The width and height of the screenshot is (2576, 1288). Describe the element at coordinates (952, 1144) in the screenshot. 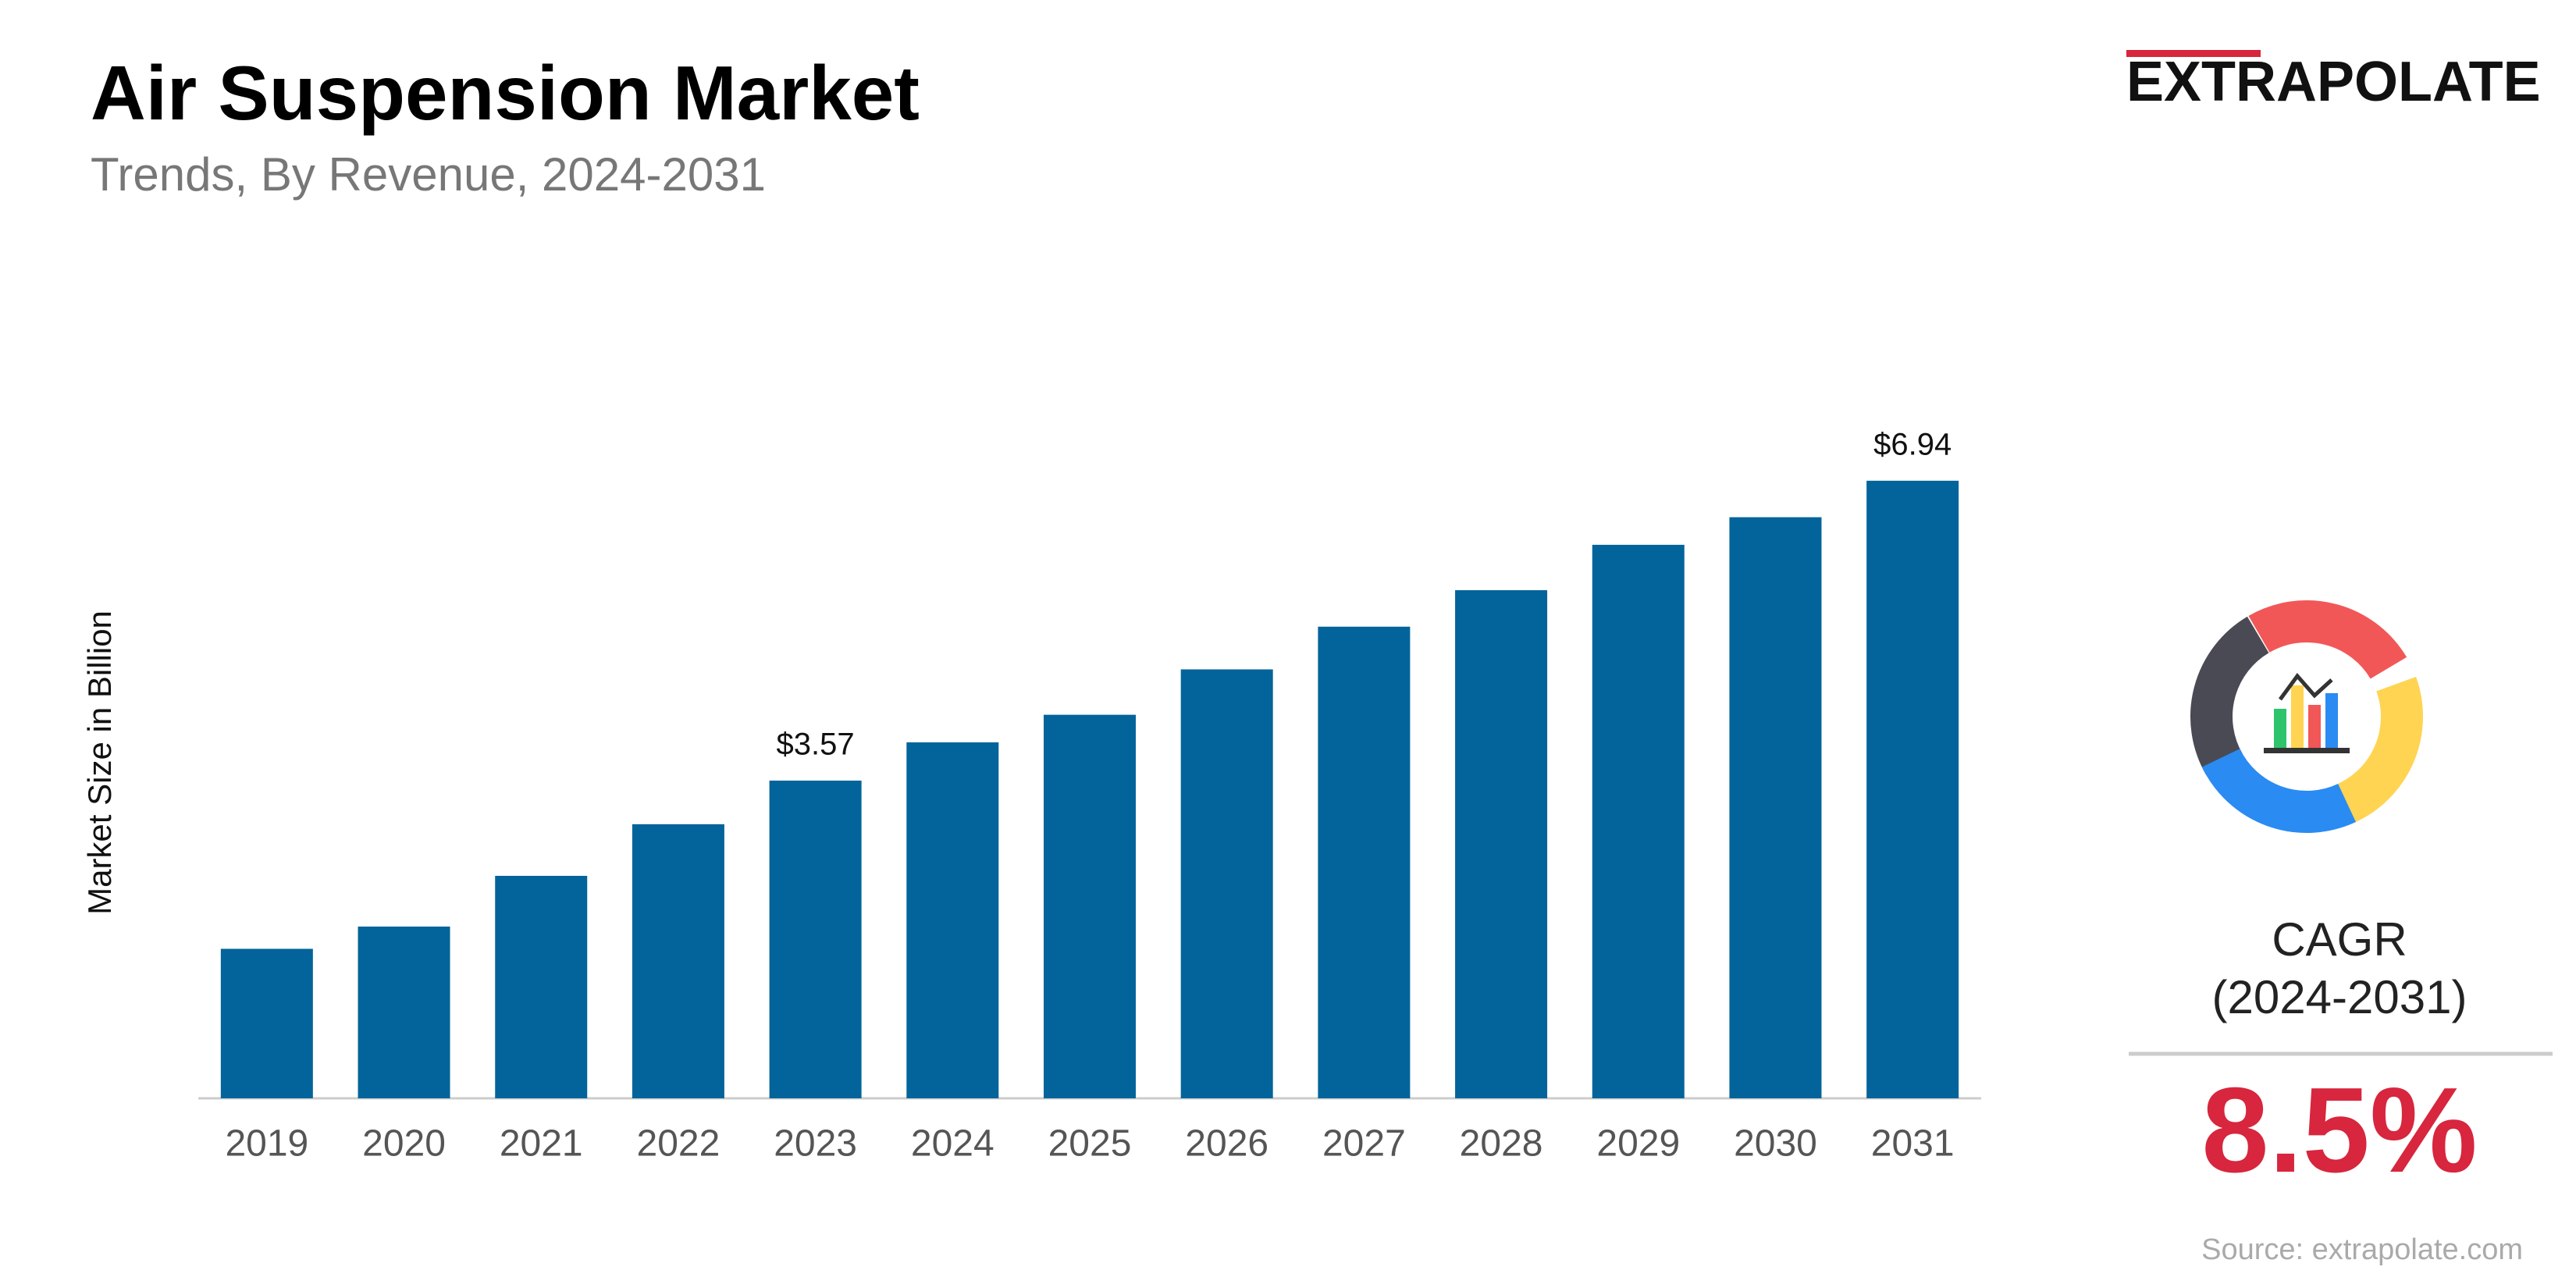

I see `x-tick-label: 2024` at that location.